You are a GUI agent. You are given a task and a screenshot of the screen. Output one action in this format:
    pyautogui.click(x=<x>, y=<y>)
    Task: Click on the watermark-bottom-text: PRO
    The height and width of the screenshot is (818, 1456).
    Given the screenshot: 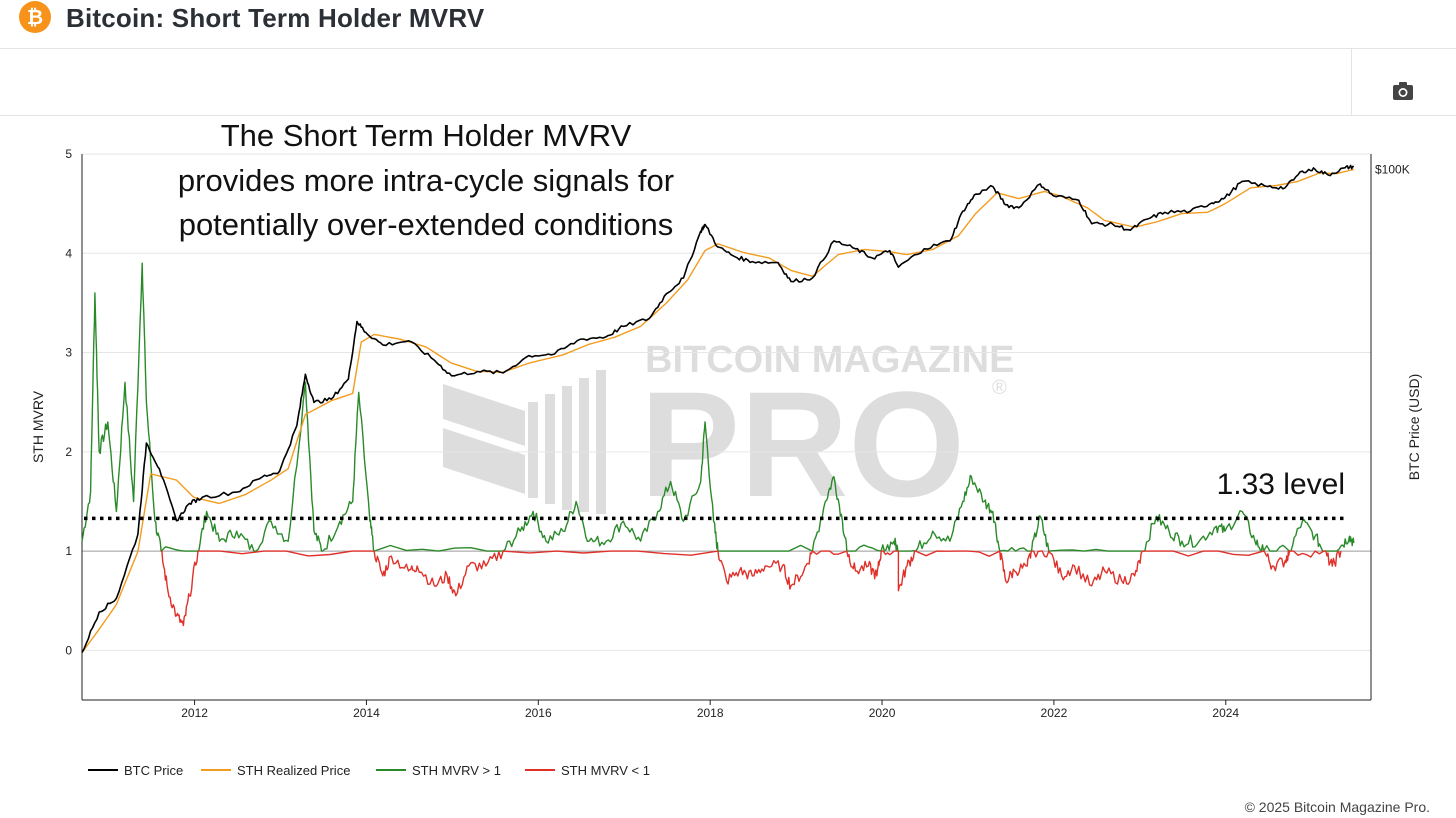 What is the action you would take?
    pyautogui.click(x=802, y=444)
    